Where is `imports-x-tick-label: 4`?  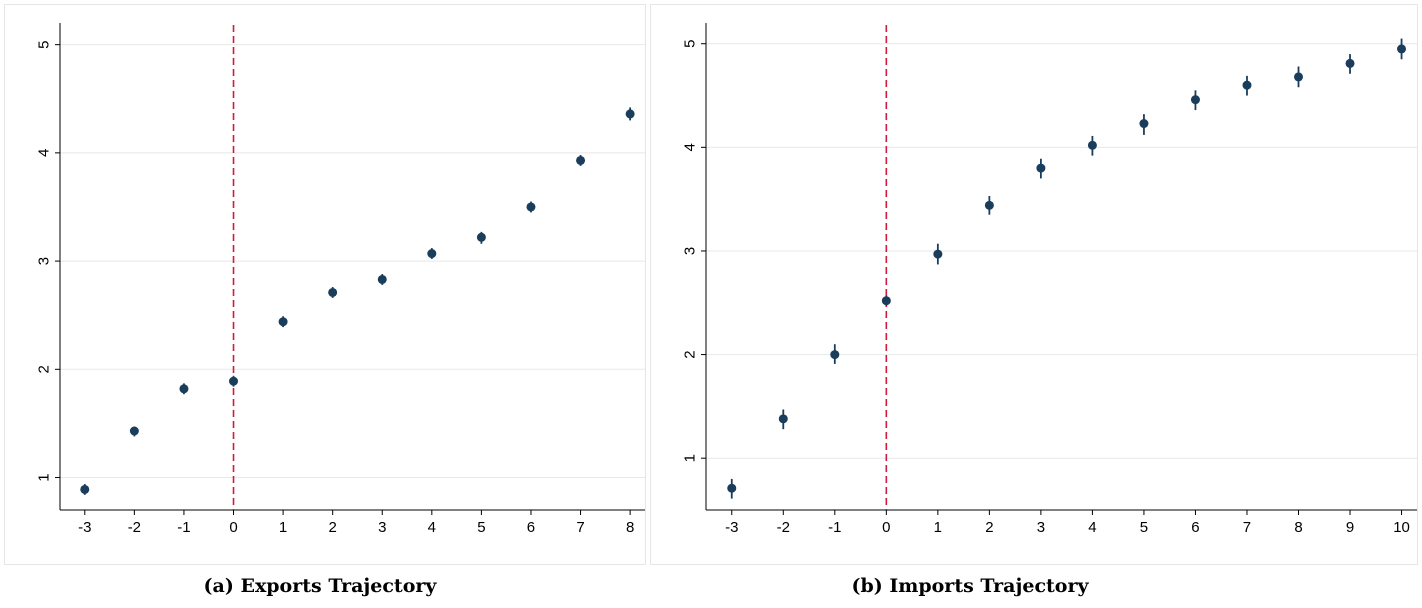
imports-x-tick-label: 4 is located at coordinates (1092, 527).